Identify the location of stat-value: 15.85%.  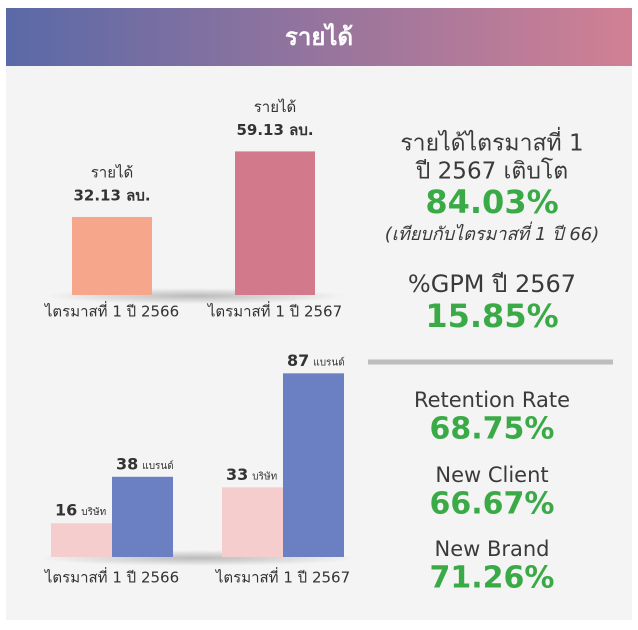
(491, 316).